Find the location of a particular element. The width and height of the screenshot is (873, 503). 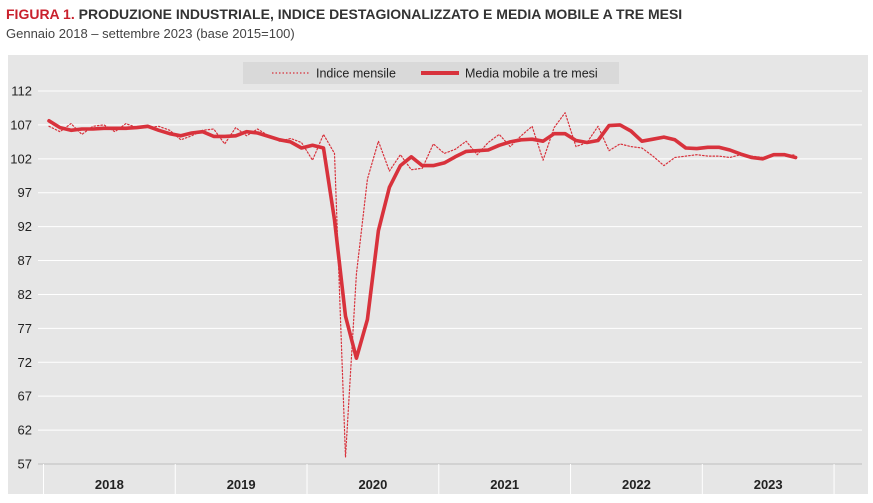

legend-label-media-mobile: Media mobile a tre mesi is located at coordinates (531, 74).